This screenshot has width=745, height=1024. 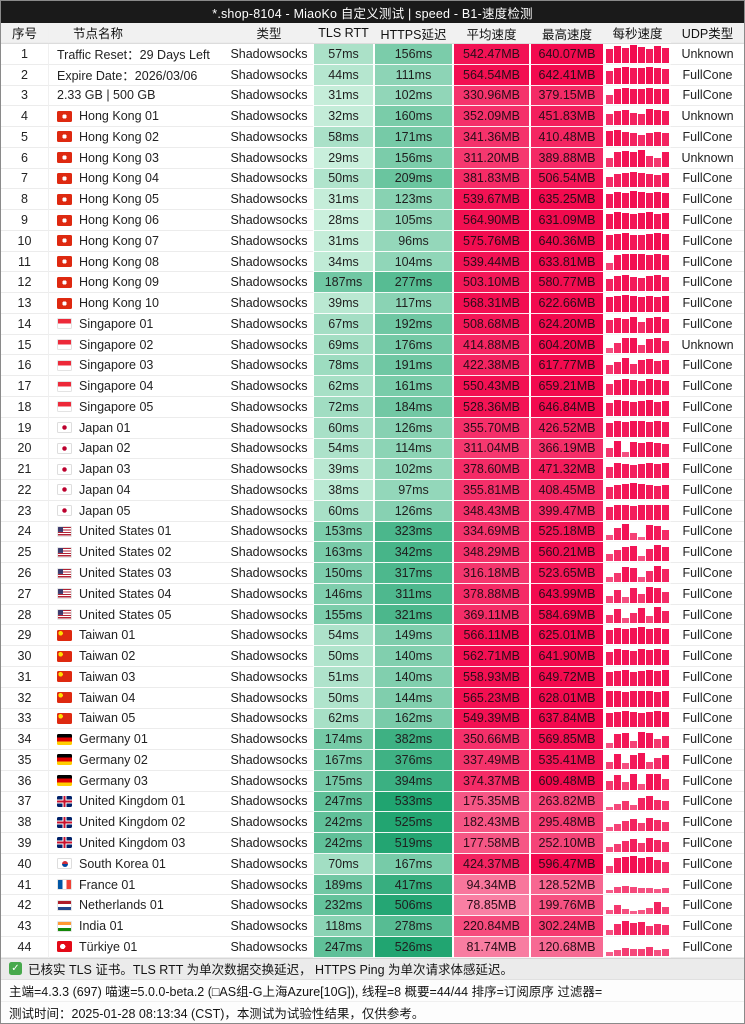 I want to click on node-name-label: Türkiye 01, so click(x=108, y=946).